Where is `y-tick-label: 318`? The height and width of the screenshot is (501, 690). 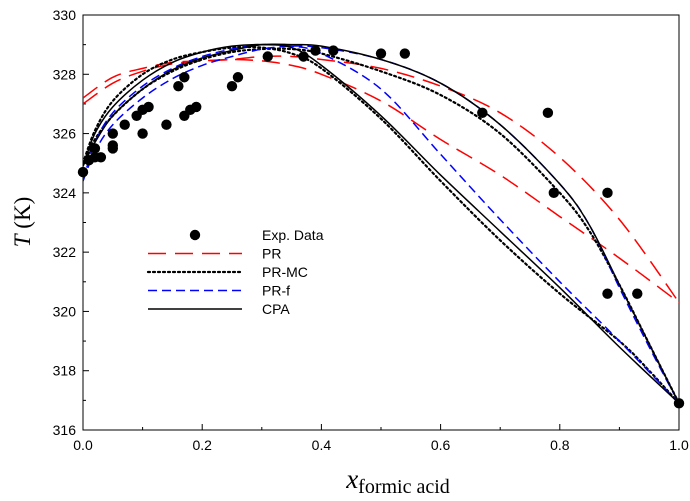 y-tick-label: 318 is located at coordinates (65, 371).